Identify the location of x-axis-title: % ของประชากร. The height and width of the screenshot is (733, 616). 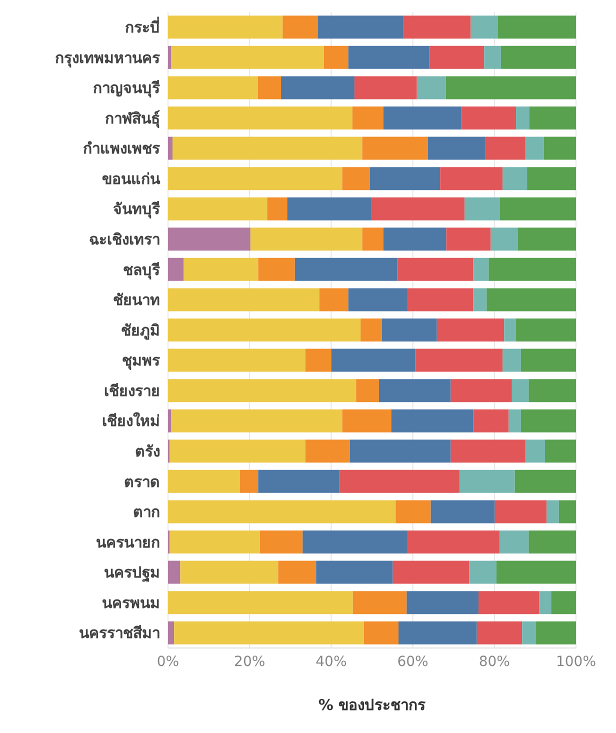
(372, 705).